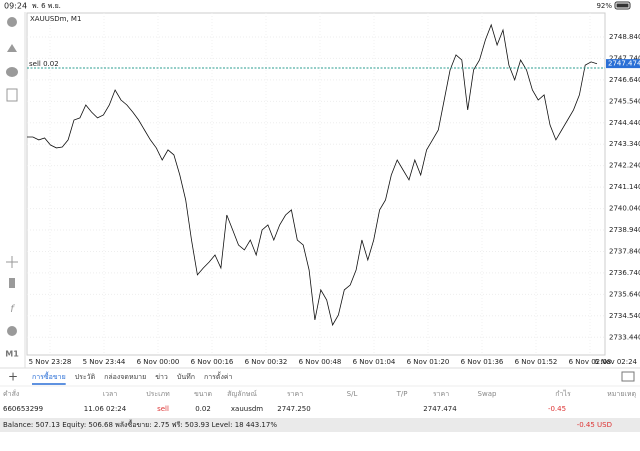  What do you see at coordinates (12, 283) in the screenshot?
I see `chart-type-icon` at bounding box center [12, 283].